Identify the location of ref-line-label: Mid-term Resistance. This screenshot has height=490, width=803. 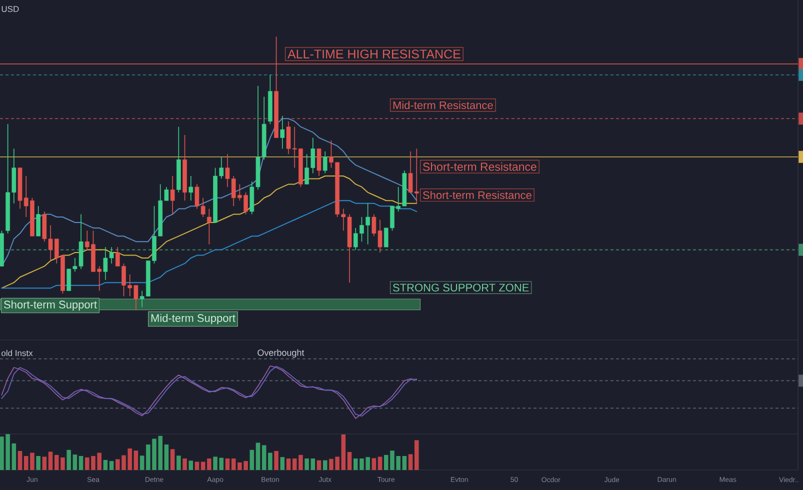
(443, 105).